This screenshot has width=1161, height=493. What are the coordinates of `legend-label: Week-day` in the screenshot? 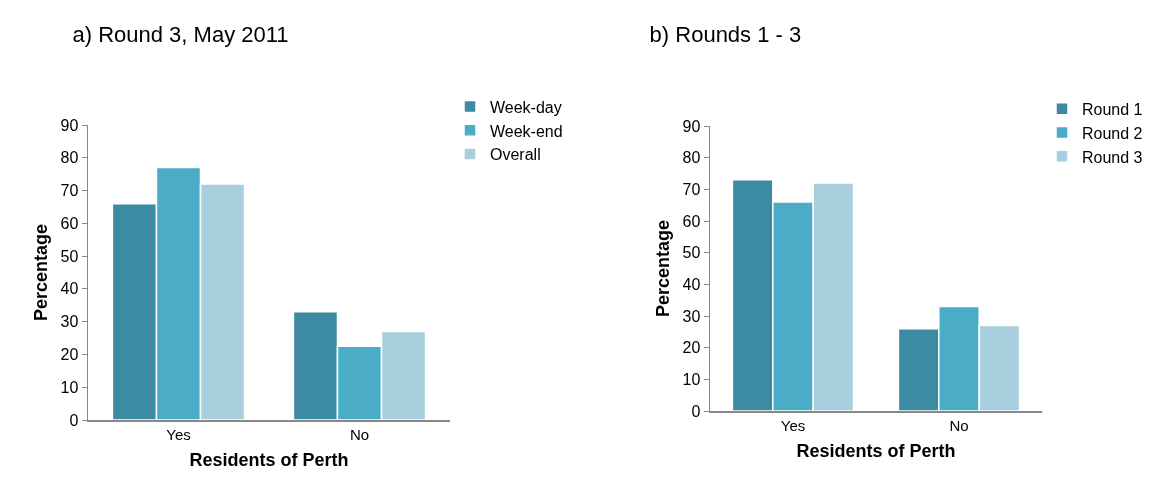 It's located at (526, 107).